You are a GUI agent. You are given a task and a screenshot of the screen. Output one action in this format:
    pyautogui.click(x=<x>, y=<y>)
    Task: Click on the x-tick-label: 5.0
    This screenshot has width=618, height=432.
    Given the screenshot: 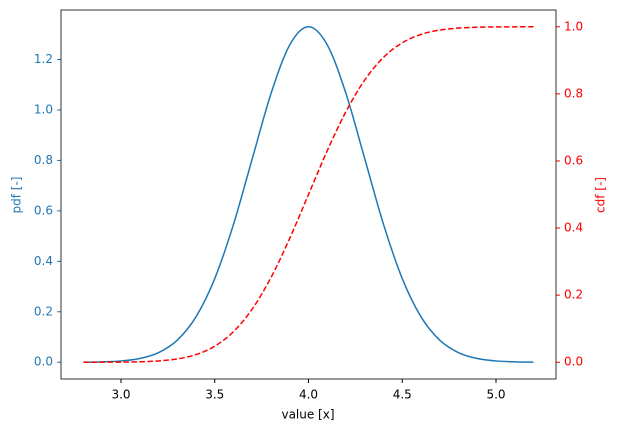 What is the action you would take?
    pyautogui.click(x=495, y=395)
    